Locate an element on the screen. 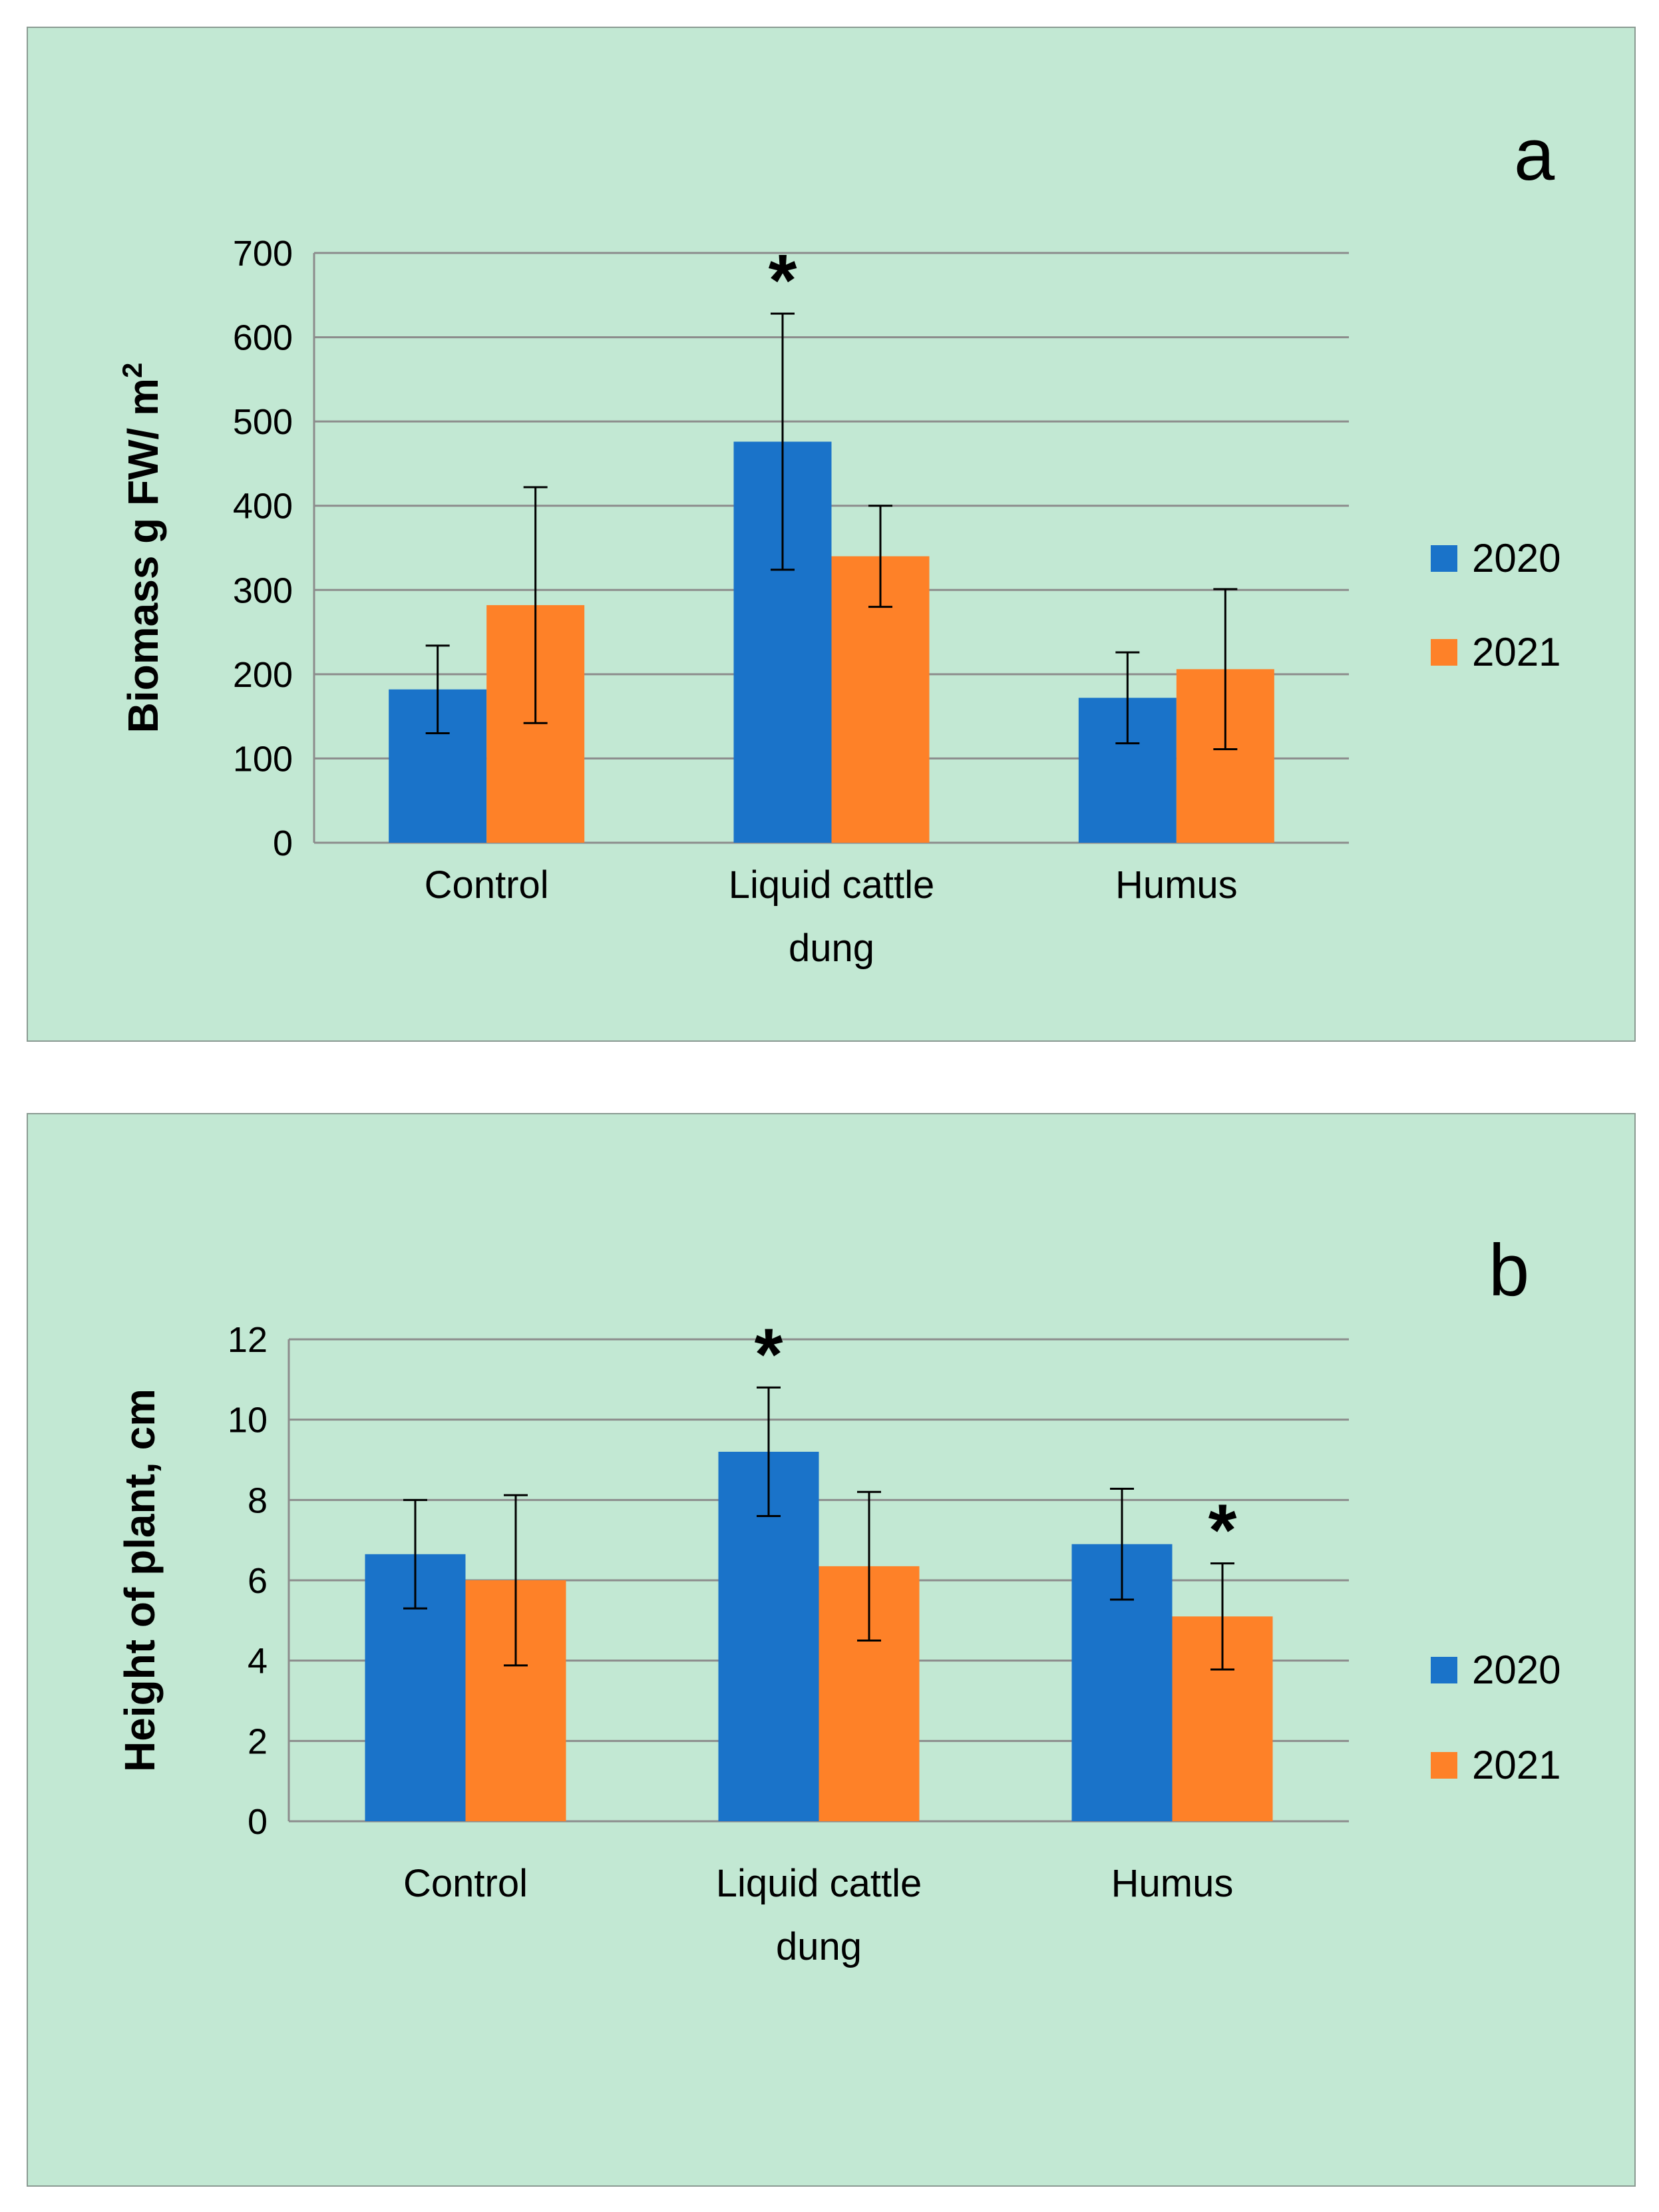 This screenshot has height=2212, width=1659. y-tick-label: 500 is located at coordinates (263, 422).